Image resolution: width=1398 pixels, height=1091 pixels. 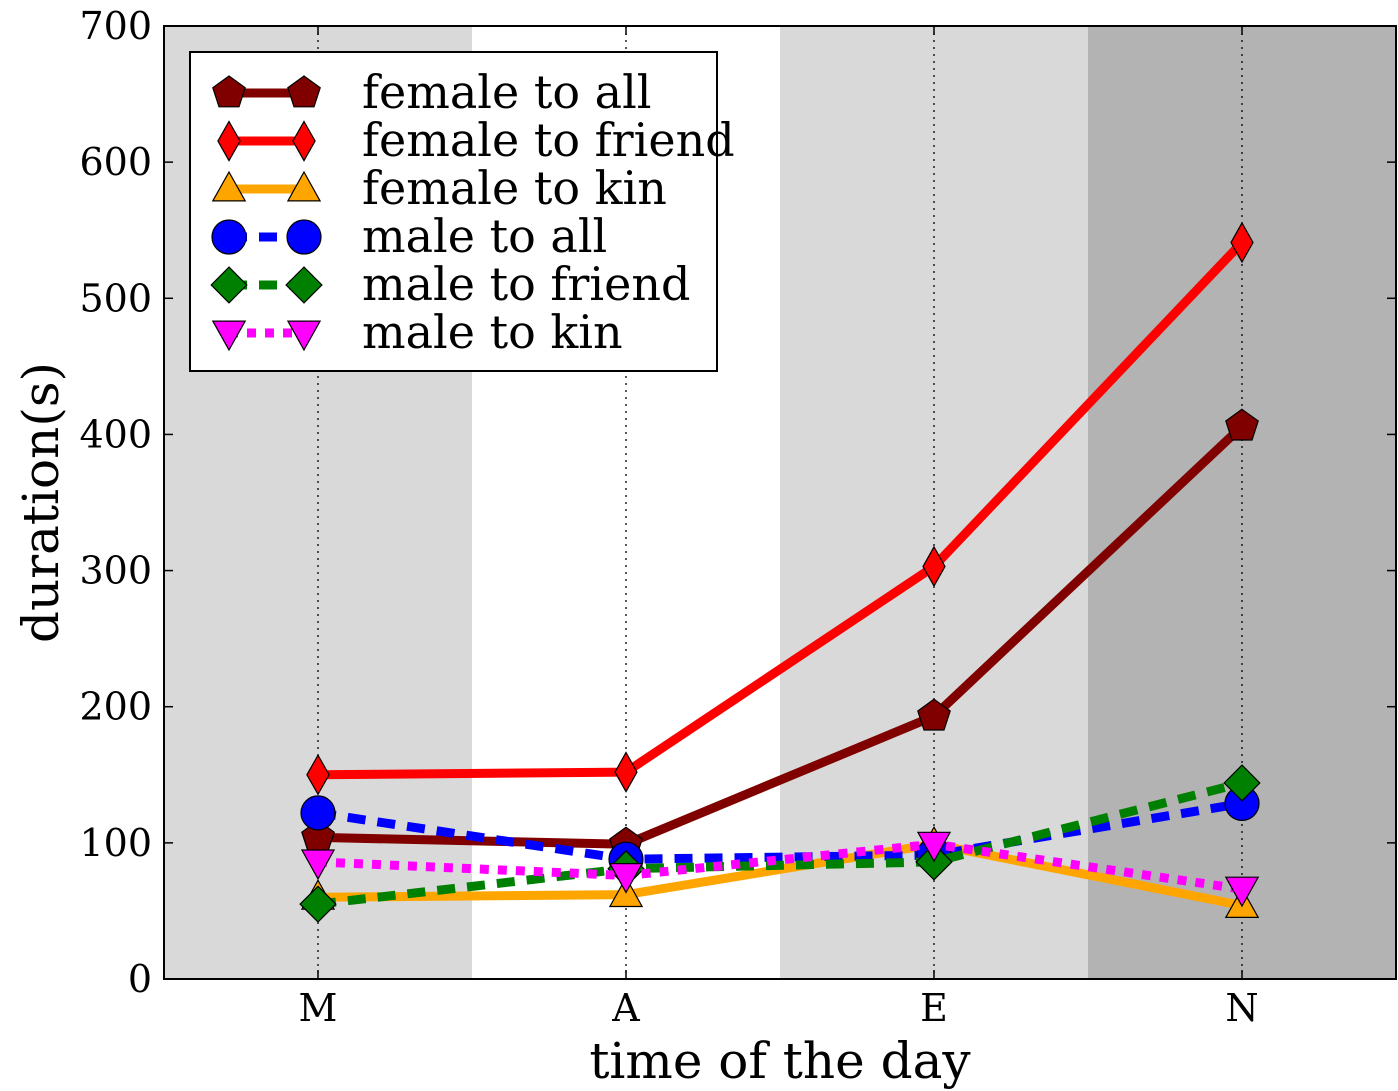 What do you see at coordinates (1242, 424) in the screenshot?
I see `data-point-female-to-all-n` at bounding box center [1242, 424].